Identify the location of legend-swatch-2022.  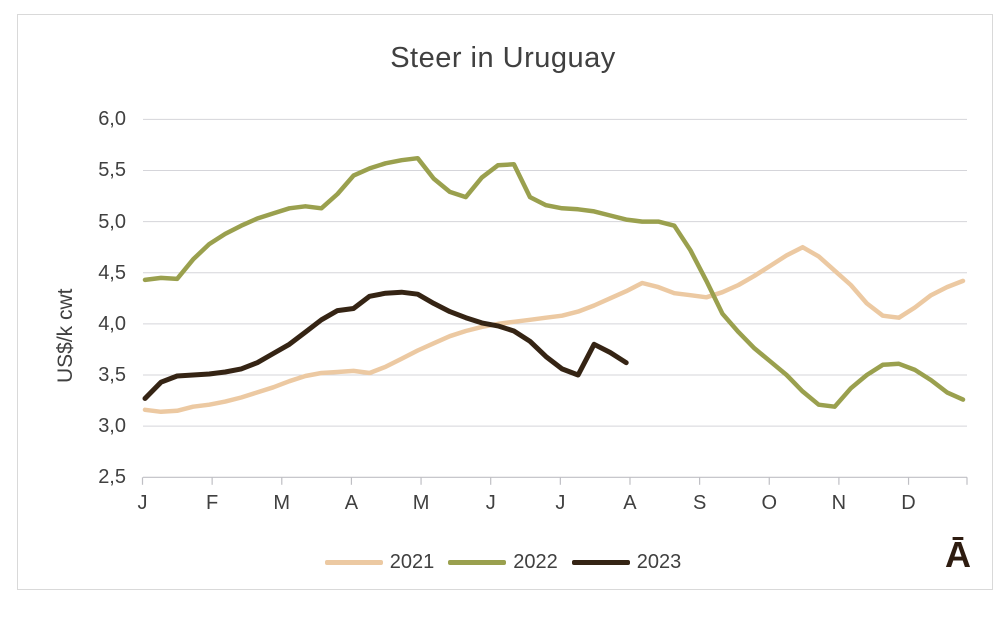
(477, 562).